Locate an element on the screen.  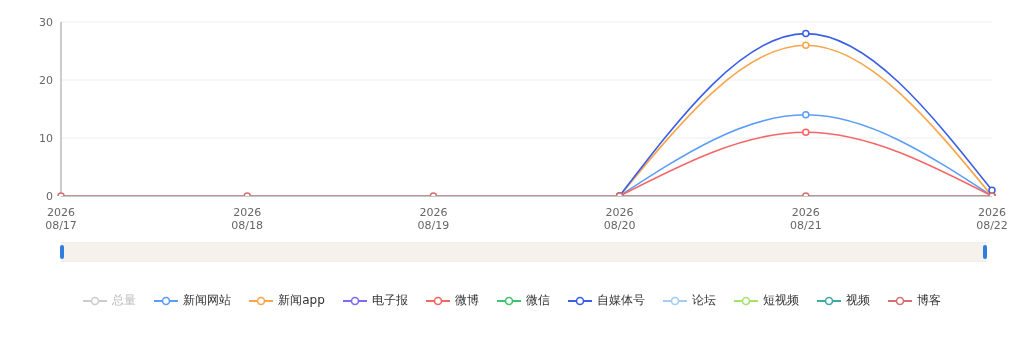
y-tick-label: 20 is located at coordinates (46, 80).